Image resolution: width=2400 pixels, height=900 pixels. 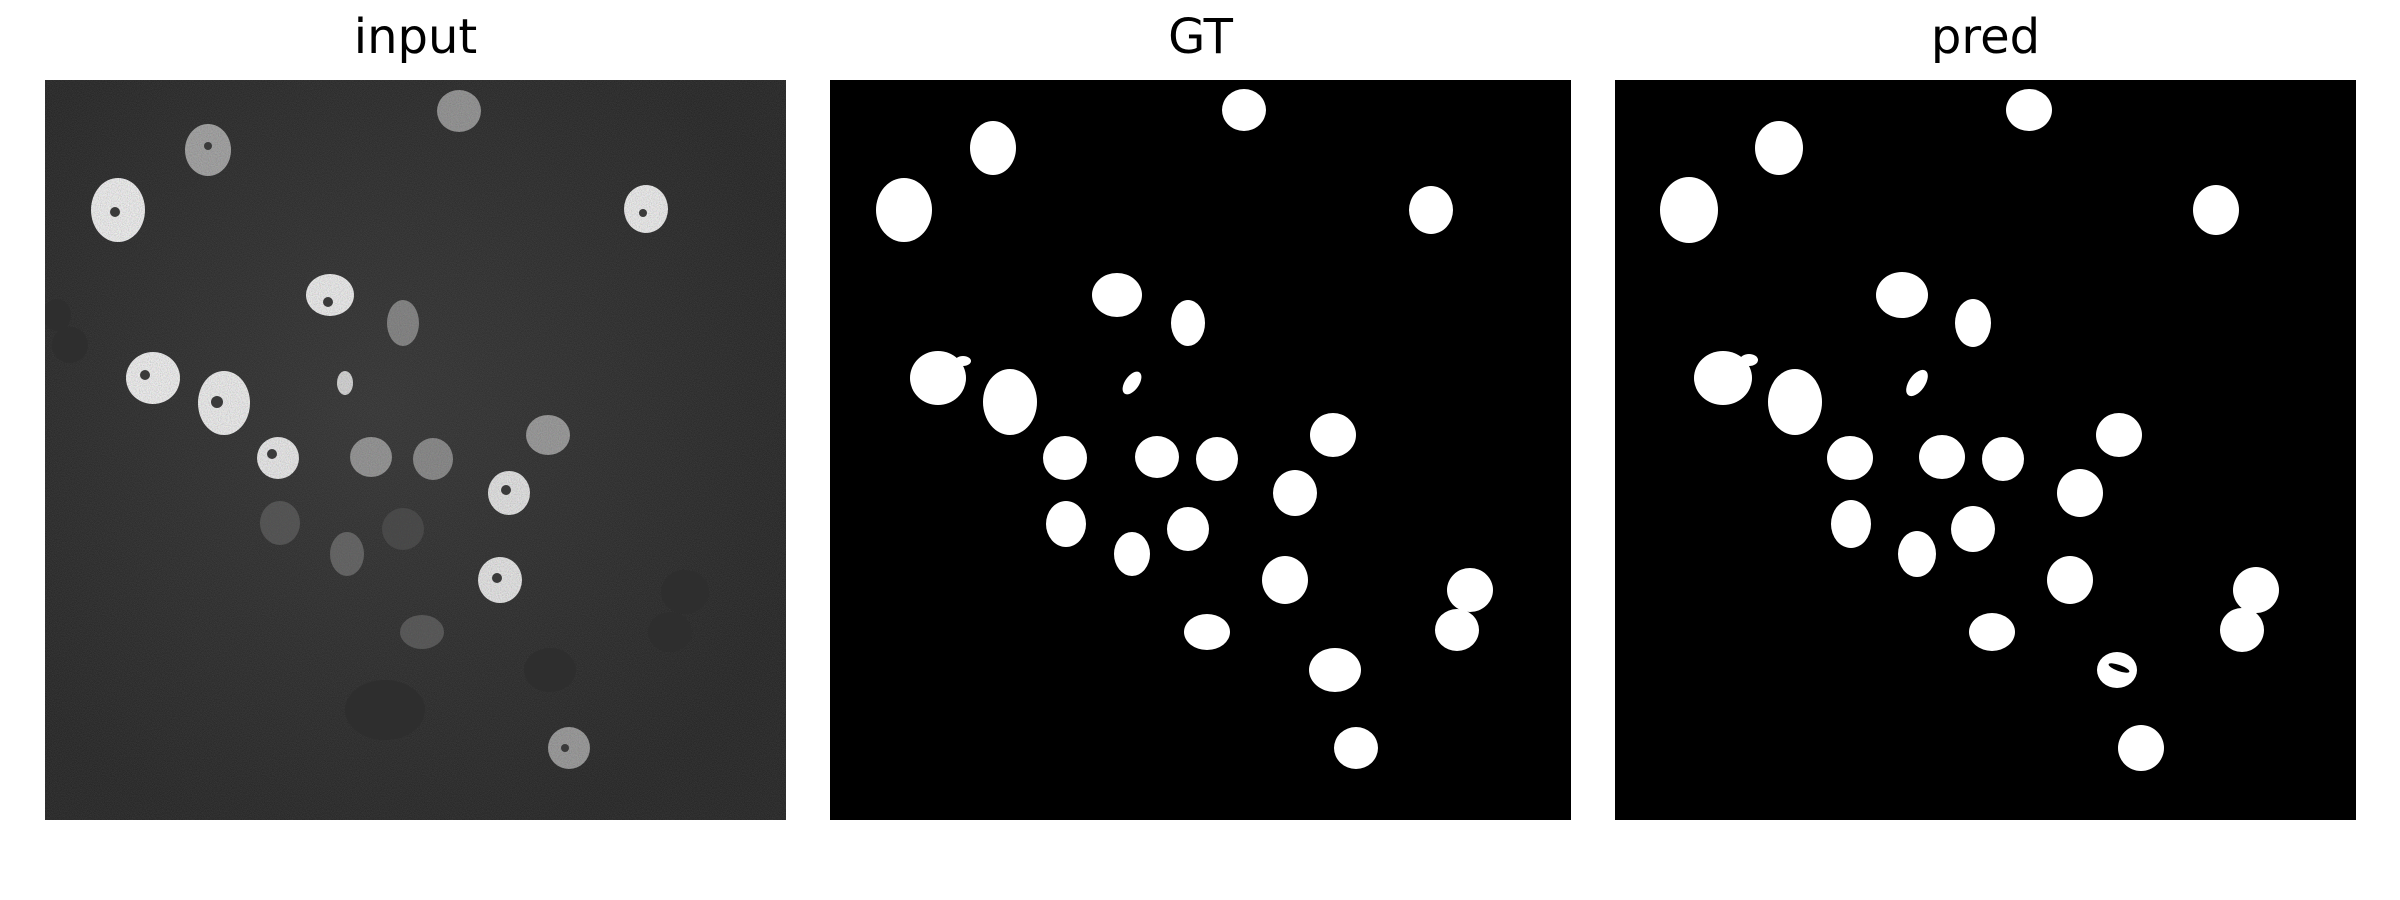 What do you see at coordinates (1985, 37) in the screenshot?
I see `panel-title-pred: pred` at bounding box center [1985, 37].